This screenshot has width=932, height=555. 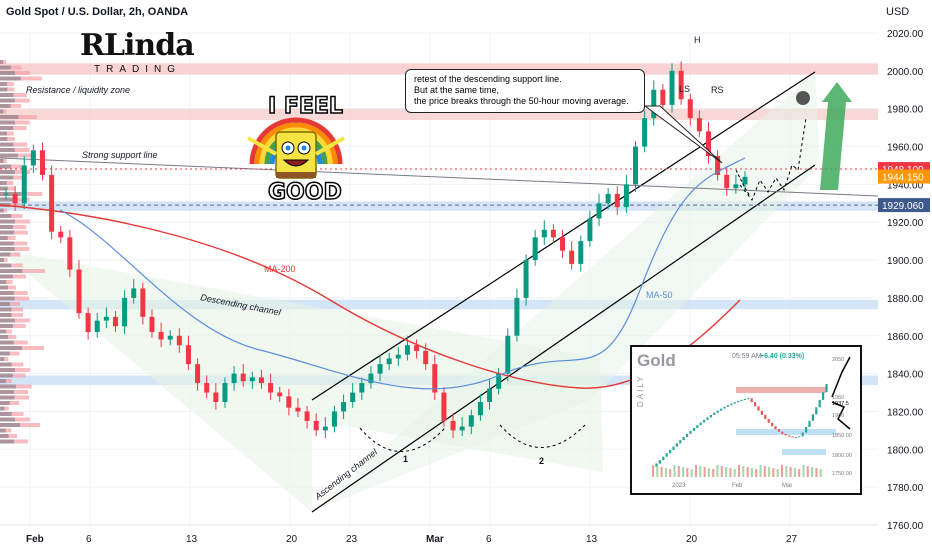 What do you see at coordinates (905, 375) in the screenshot?
I see `price-tick-label: 1840.00` at bounding box center [905, 375].